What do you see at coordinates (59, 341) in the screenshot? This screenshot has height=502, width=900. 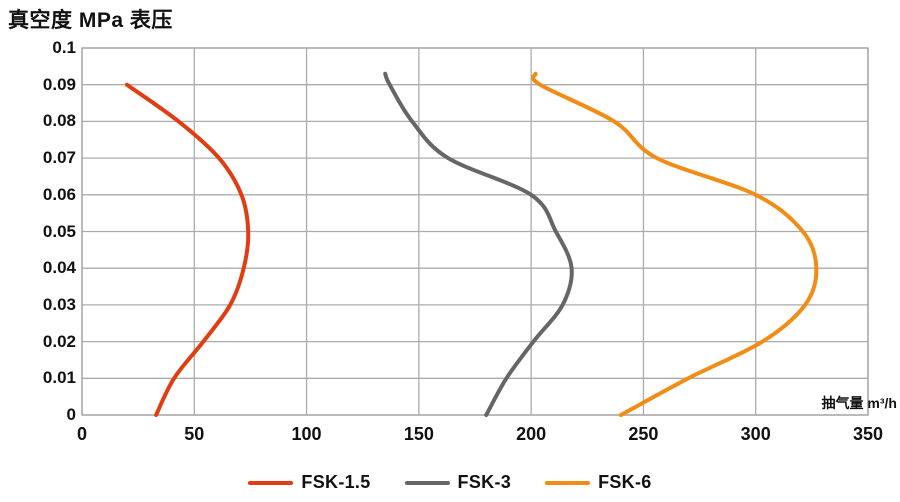 I see `y-axis-tick-label: 0.02` at bounding box center [59, 341].